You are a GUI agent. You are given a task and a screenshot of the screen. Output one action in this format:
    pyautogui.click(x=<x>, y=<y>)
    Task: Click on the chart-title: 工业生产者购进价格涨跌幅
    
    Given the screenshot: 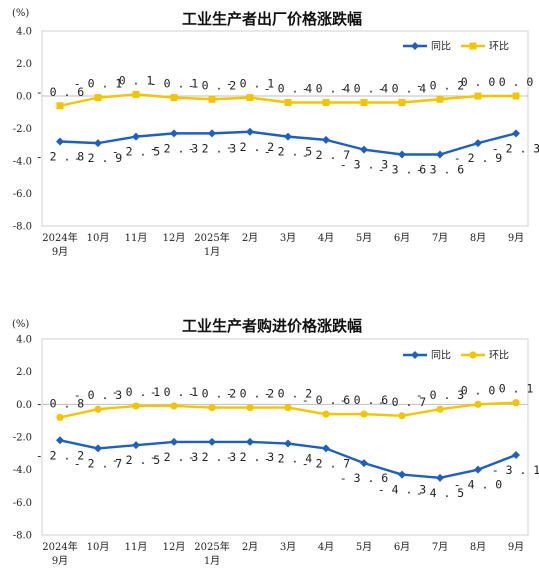 What is the action you would take?
    pyautogui.click(x=272, y=326)
    